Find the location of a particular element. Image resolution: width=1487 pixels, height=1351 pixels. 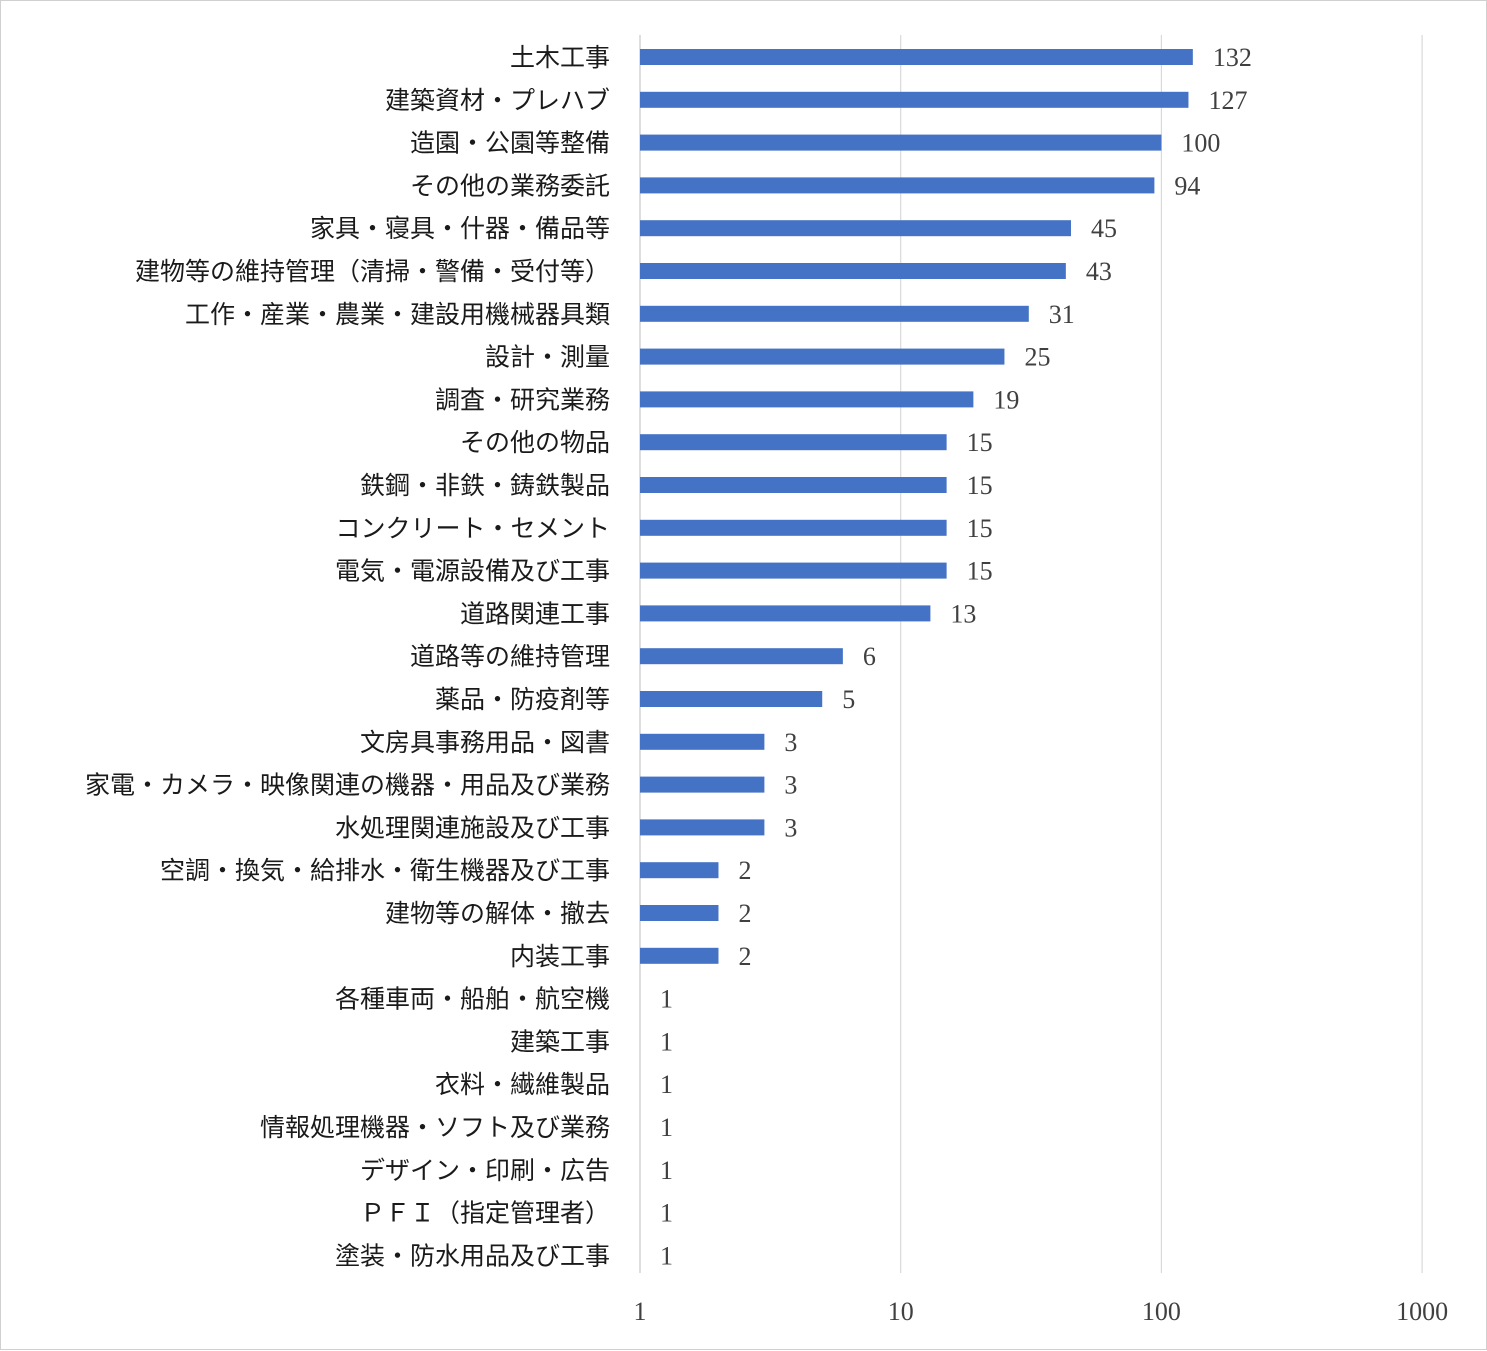

data-label: 6 is located at coordinates (869, 656).